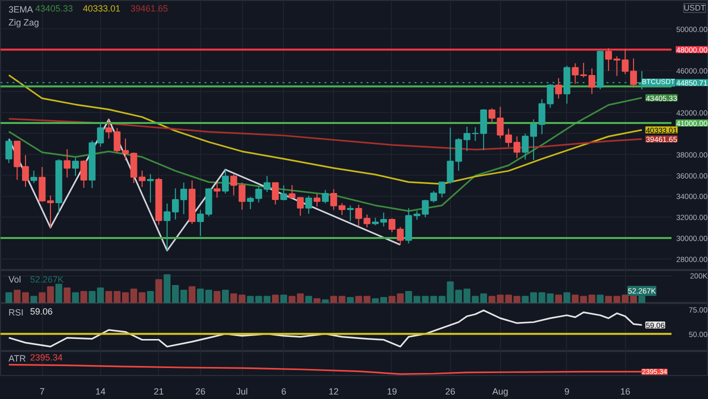 The width and height of the screenshot is (708, 399). I want to click on annotation: 43405.33, so click(54, 9).